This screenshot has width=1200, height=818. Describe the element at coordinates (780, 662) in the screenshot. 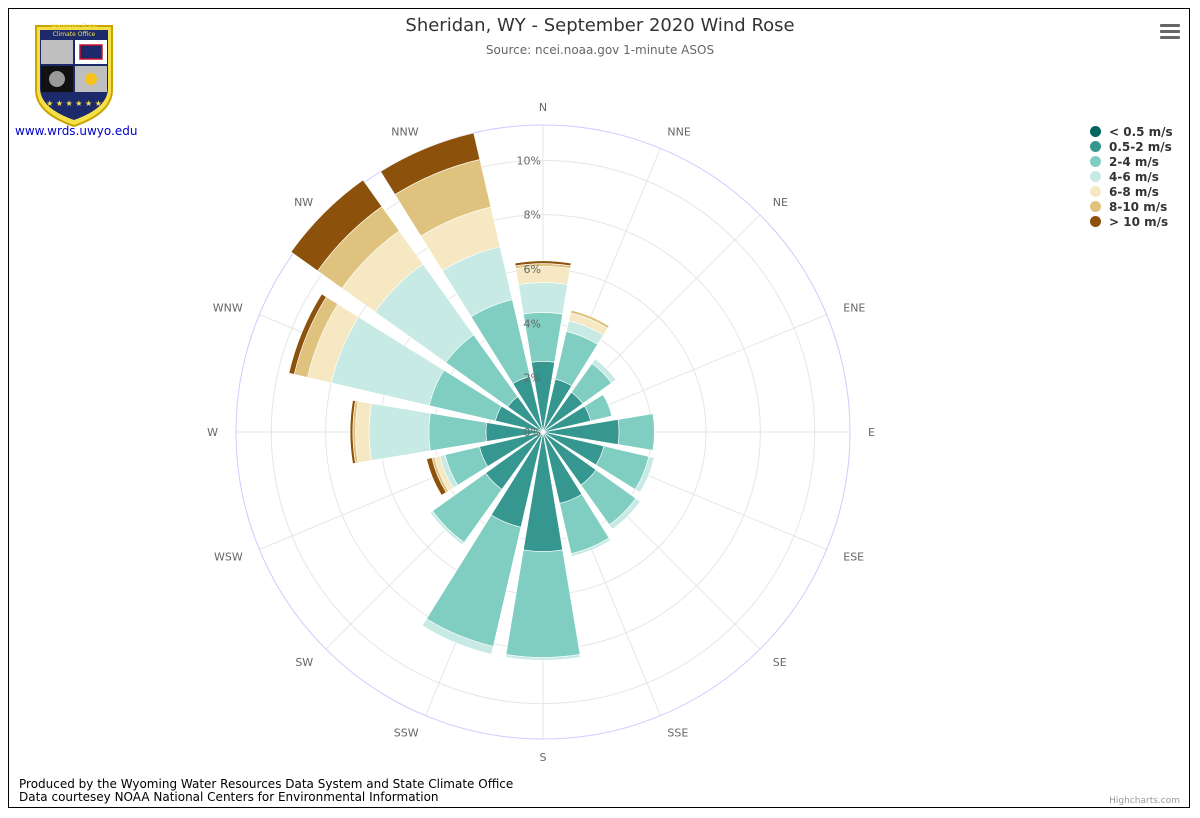

I see `direction-label-SE: SE` at that location.